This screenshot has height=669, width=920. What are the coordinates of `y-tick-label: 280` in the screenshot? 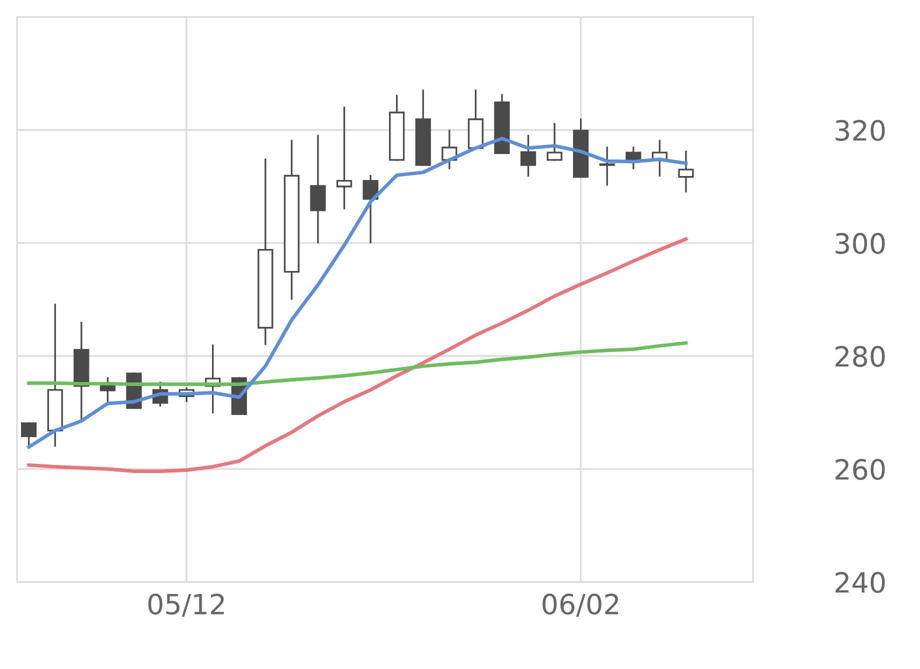 It's located at (860, 356).